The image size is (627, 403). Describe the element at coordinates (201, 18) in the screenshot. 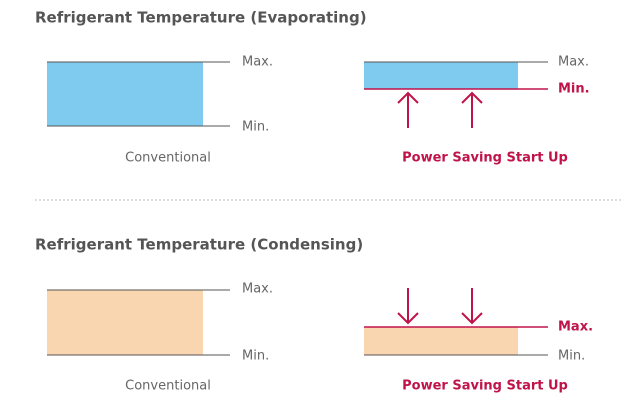

I see `section-title: Refrigerant Temperature (Evaporating)` at that location.